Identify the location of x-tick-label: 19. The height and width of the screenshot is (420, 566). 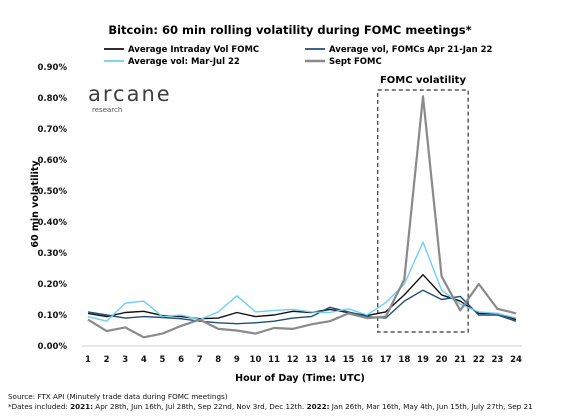
(423, 360).